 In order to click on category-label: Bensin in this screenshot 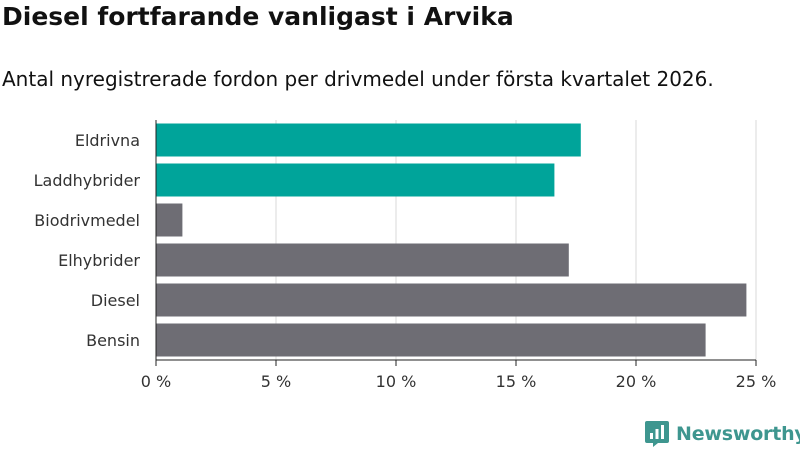, I will do `click(113, 340)`.